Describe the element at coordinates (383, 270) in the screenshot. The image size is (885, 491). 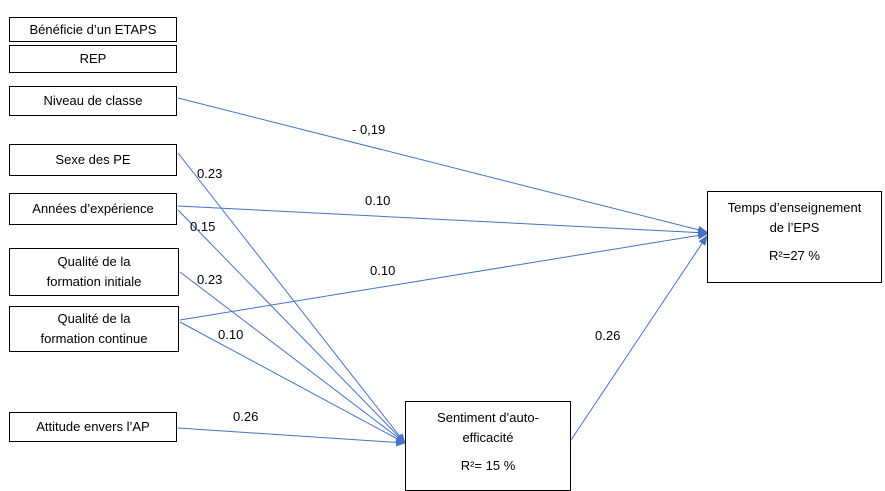
I see `coef-qfc-temps: 0.10` at that location.